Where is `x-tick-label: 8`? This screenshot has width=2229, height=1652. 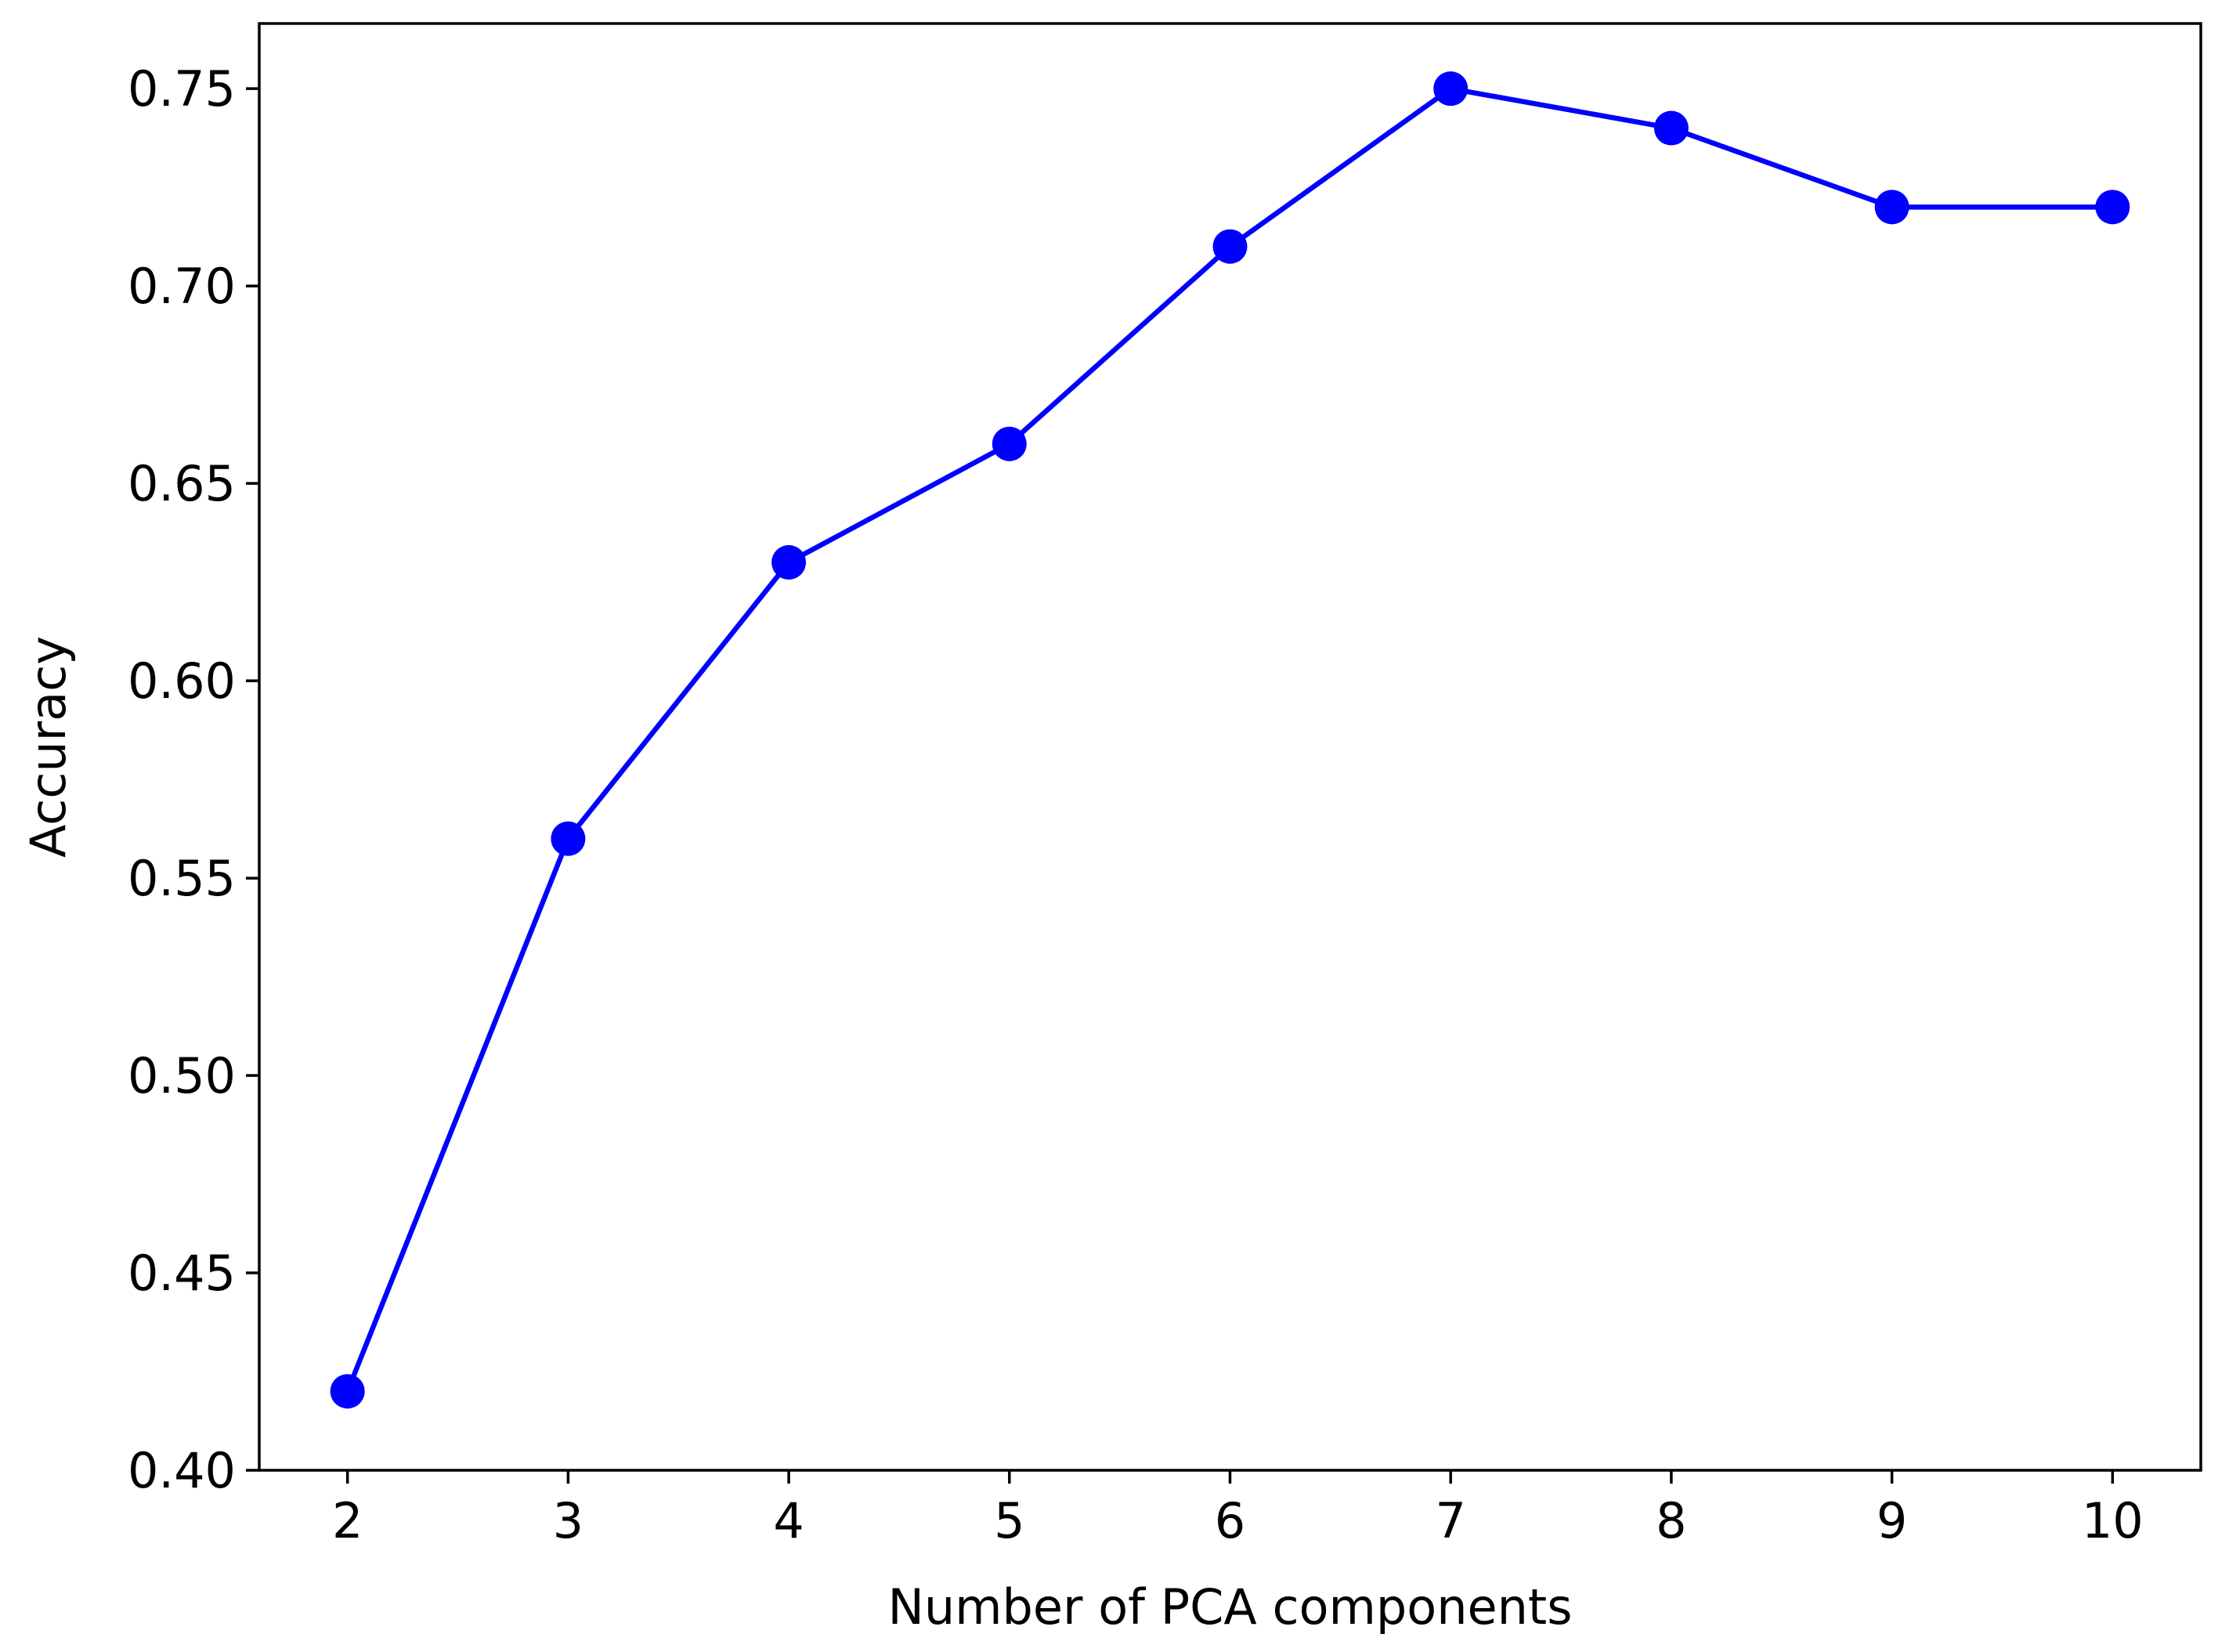 x-tick-label: 8 is located at coordinates (1671, 1520).